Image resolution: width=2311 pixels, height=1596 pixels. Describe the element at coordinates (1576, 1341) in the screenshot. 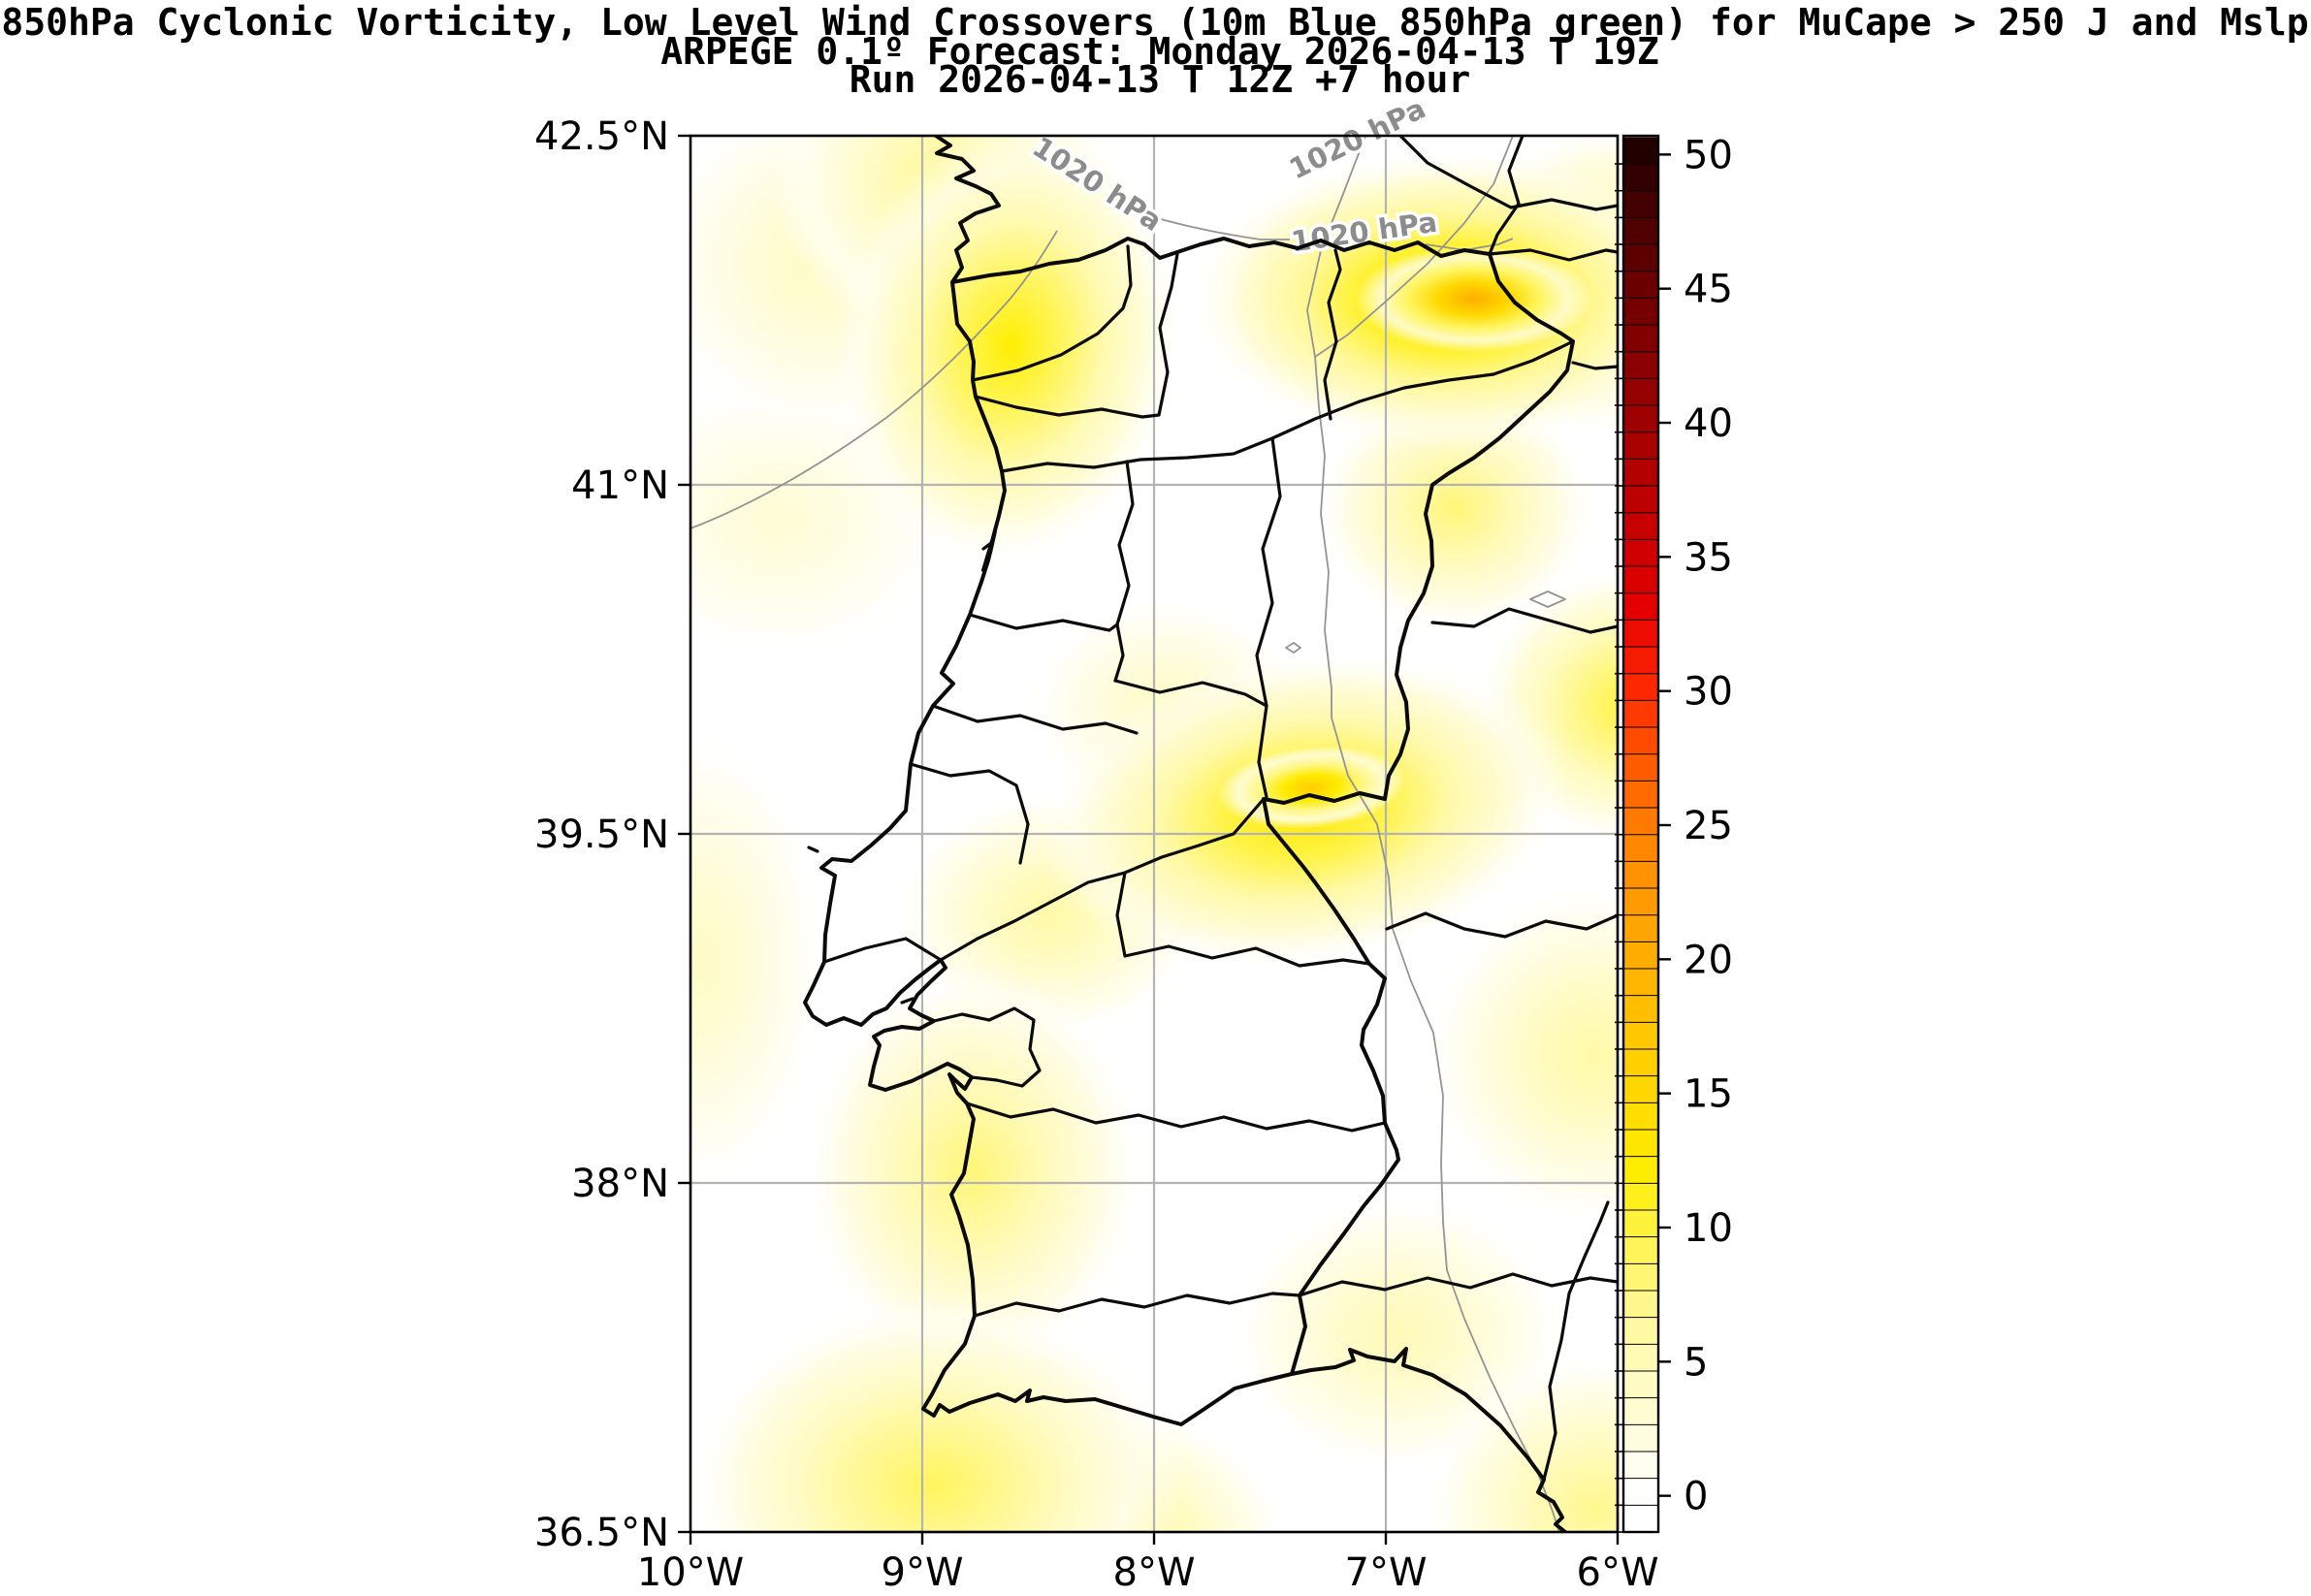

I see `guadalquivir-river` at that location.